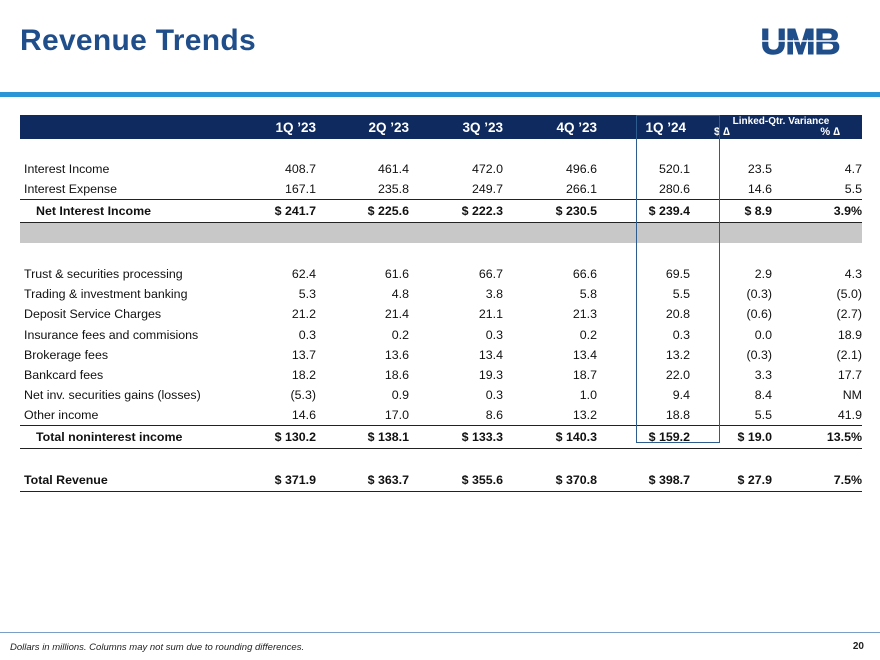 The image size is (880, 660). Describe the element at coordinates (396, 273) in the screenshot. I see `row-value: 61.6` at that location.